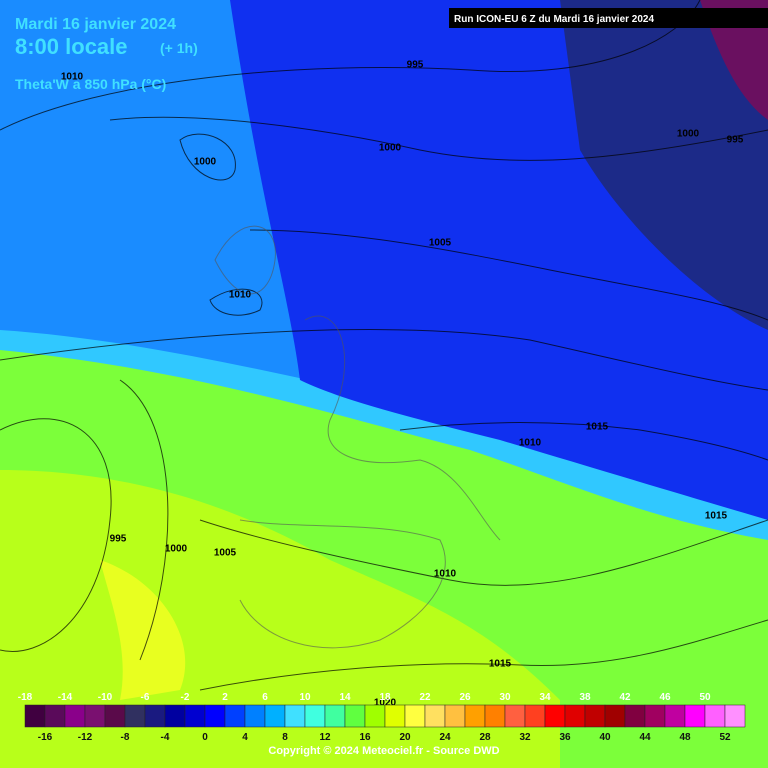 This screenshot has height=768, width=768. Describe the element at coordinates (305, 697) in the screenshot. I see `colorbar-label: 10` at that location.